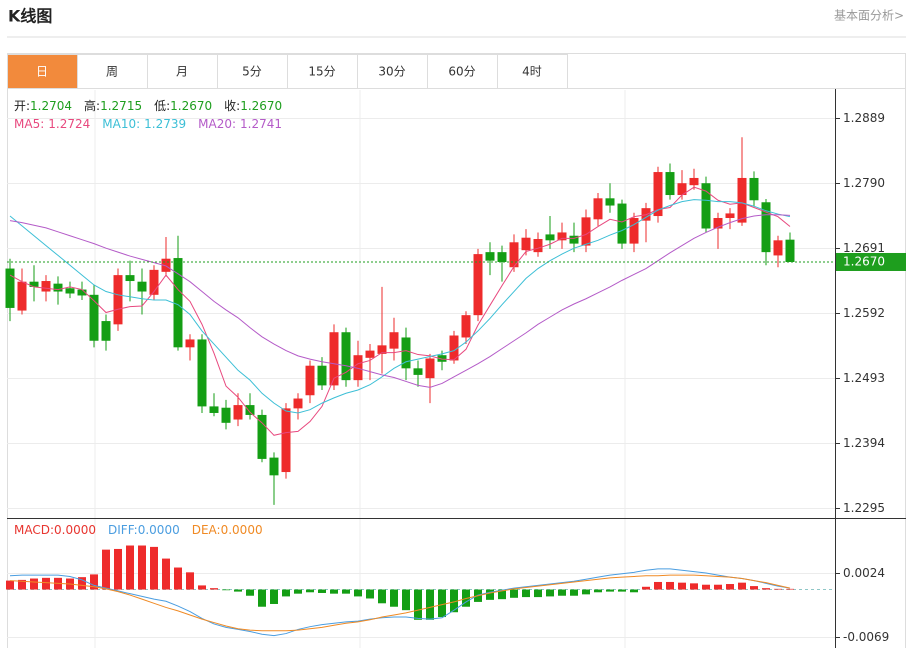 This screenshot has height=648, width=912. I want to click on tab-label: 月, so click(182, 72).